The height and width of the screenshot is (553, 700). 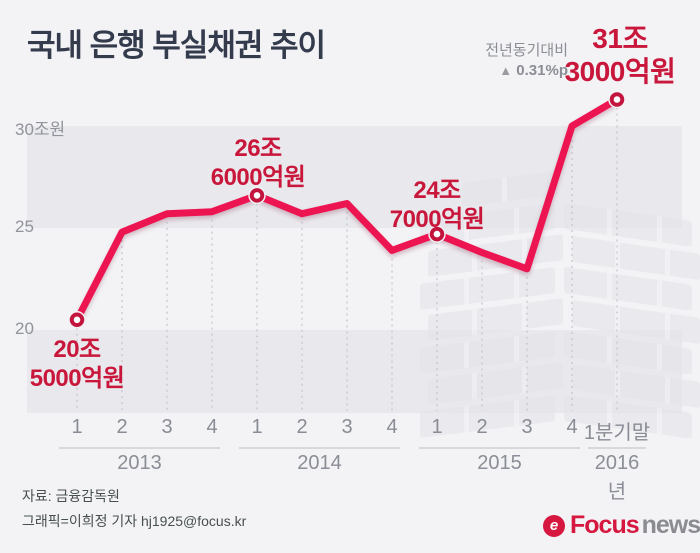 I want to click on up-triangle-icon: ▲, so click(x=506, y=70).